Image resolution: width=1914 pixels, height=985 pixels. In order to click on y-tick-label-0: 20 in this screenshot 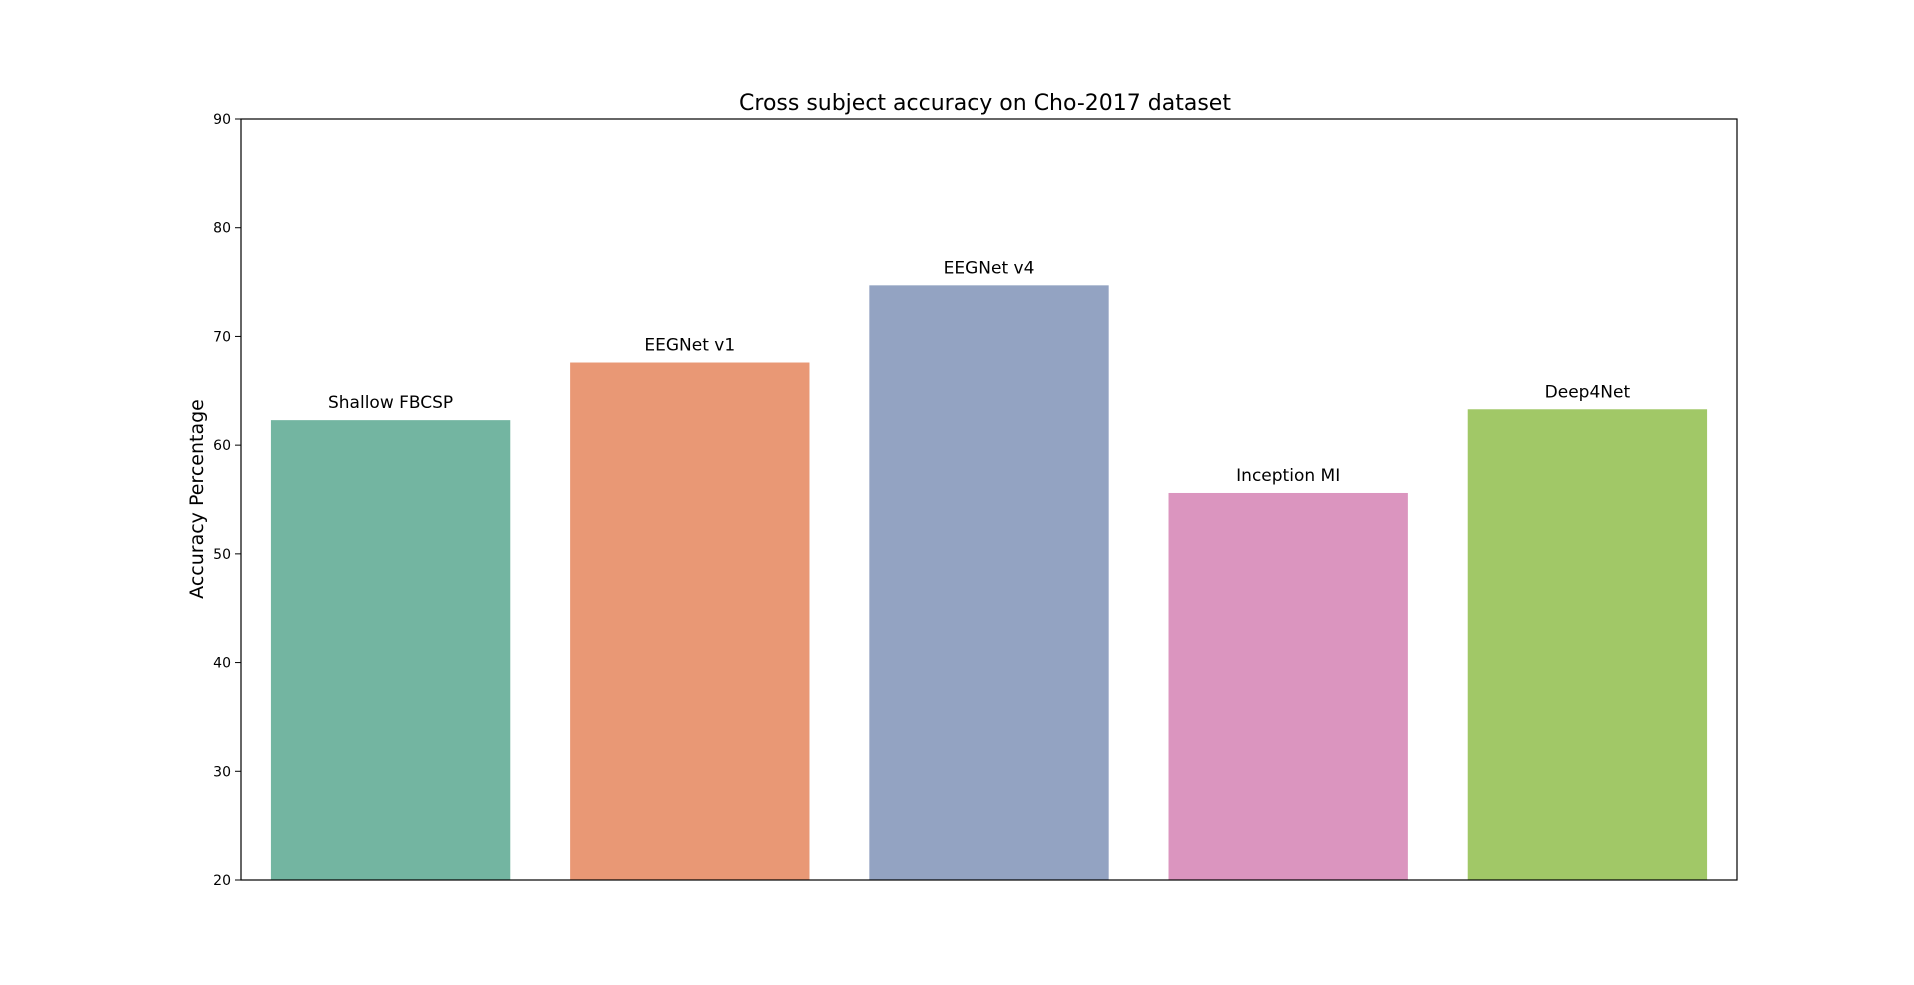, I will do `click(222, 881)`.